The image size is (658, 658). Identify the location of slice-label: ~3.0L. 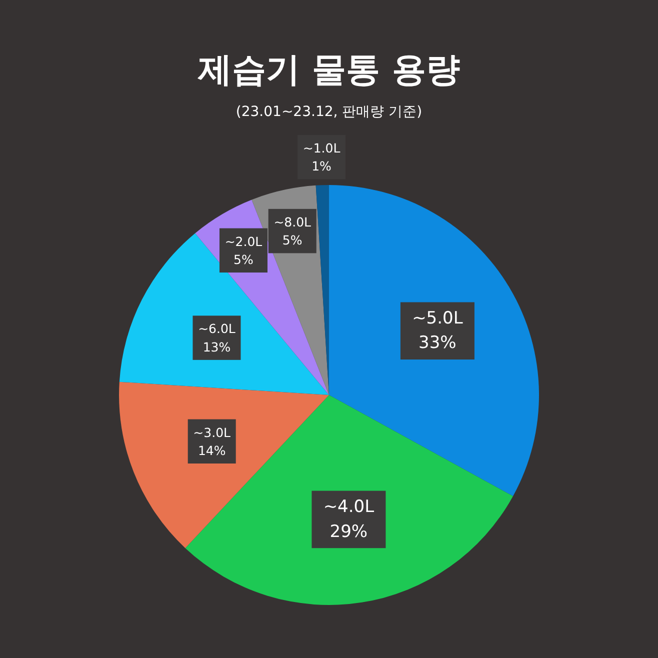
(212, 432).